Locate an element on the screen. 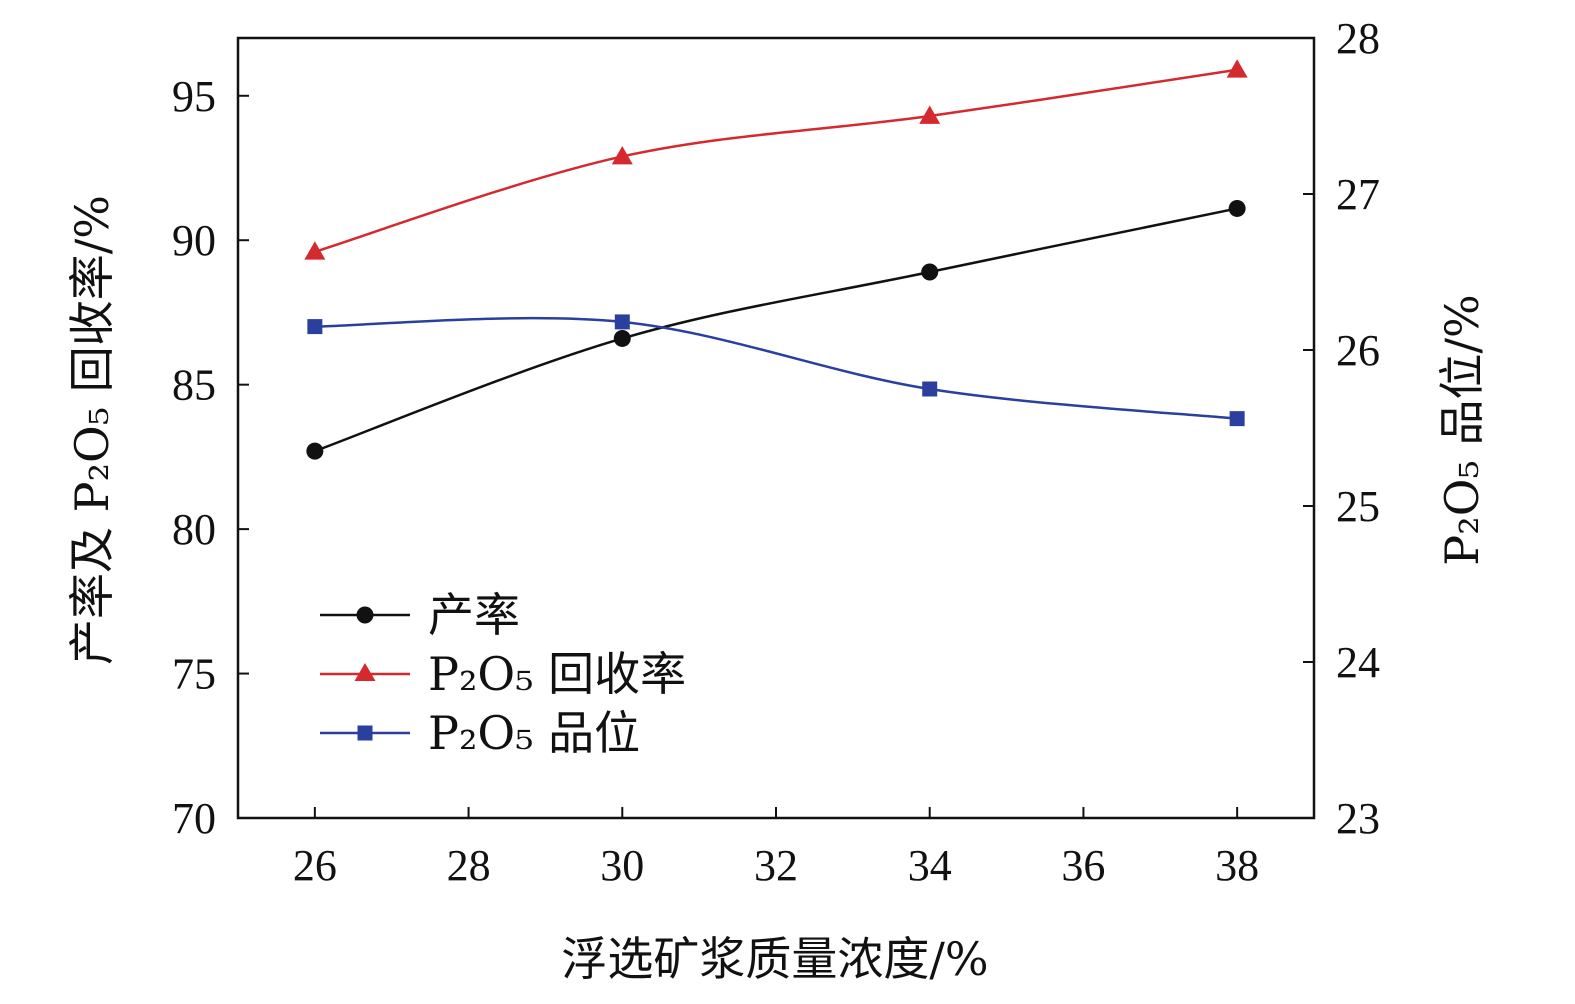 The image size is (1575, 1004). legend-marker-circle is located at coordinates (365, 615).